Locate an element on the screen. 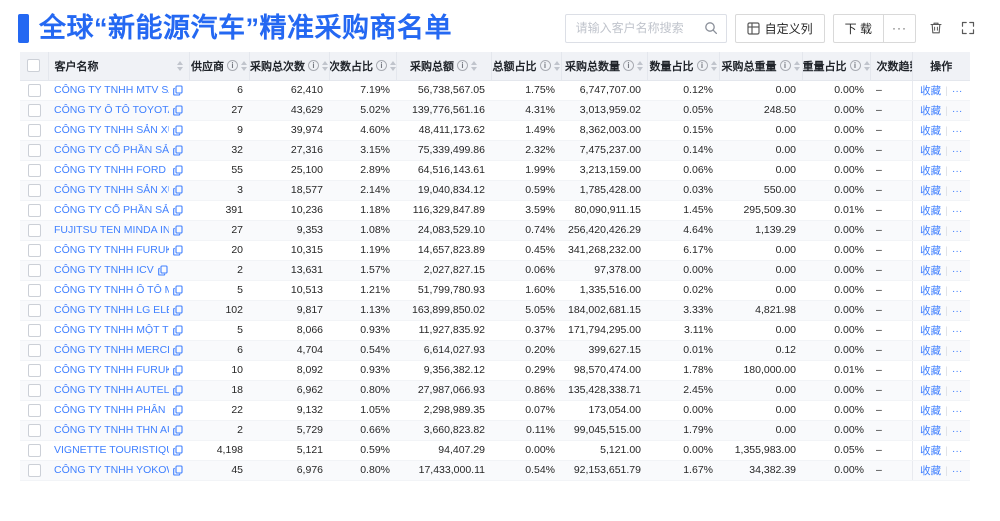 This screenshot has height=521, width=1000. col-weight-pct: 重量占比 is located at coordinates (836, 66).